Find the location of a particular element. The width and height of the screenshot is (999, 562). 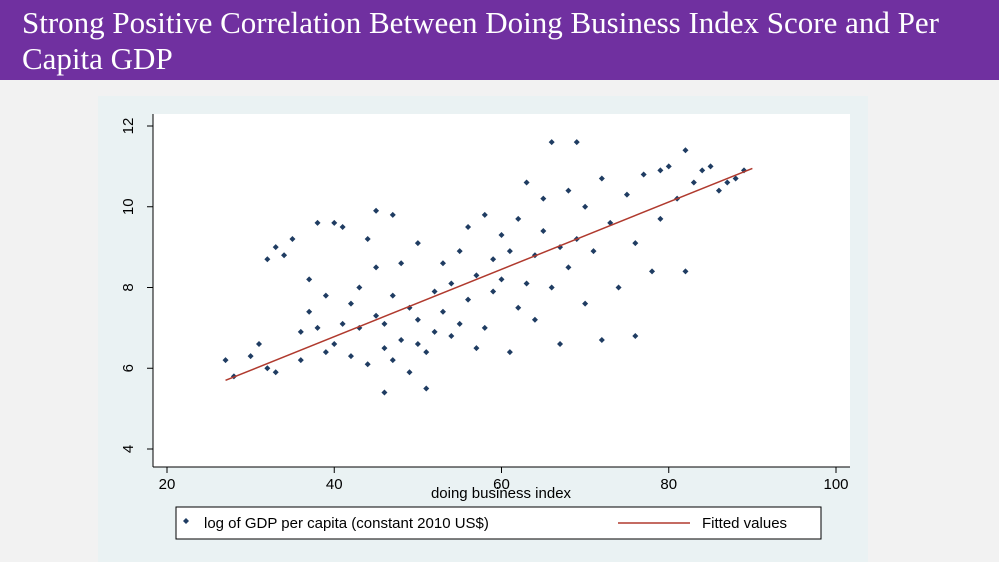

x-tick-label: 40 is located at coordinates (334, 484).